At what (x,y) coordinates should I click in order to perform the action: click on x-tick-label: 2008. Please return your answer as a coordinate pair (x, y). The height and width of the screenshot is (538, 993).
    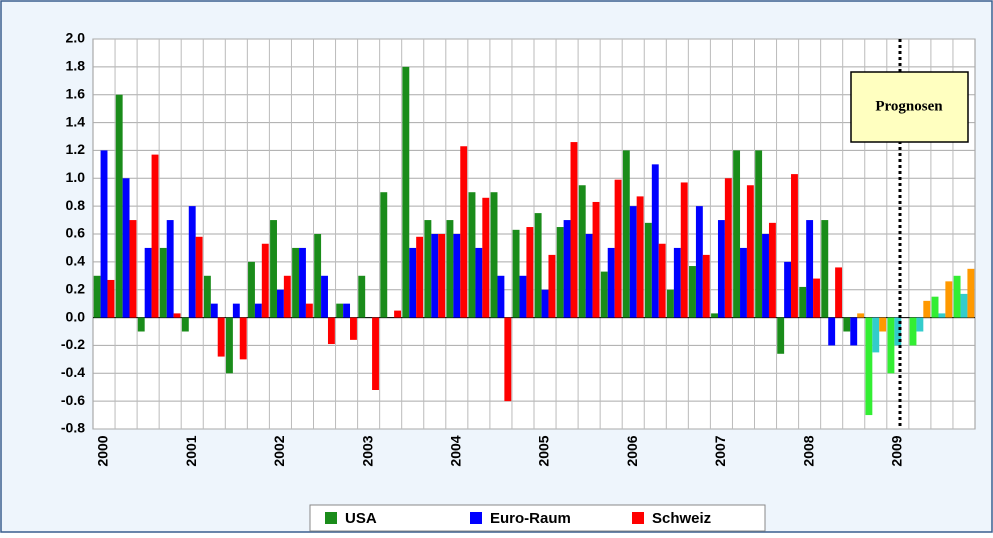
    Looking at the image, I should click on (808, 450).